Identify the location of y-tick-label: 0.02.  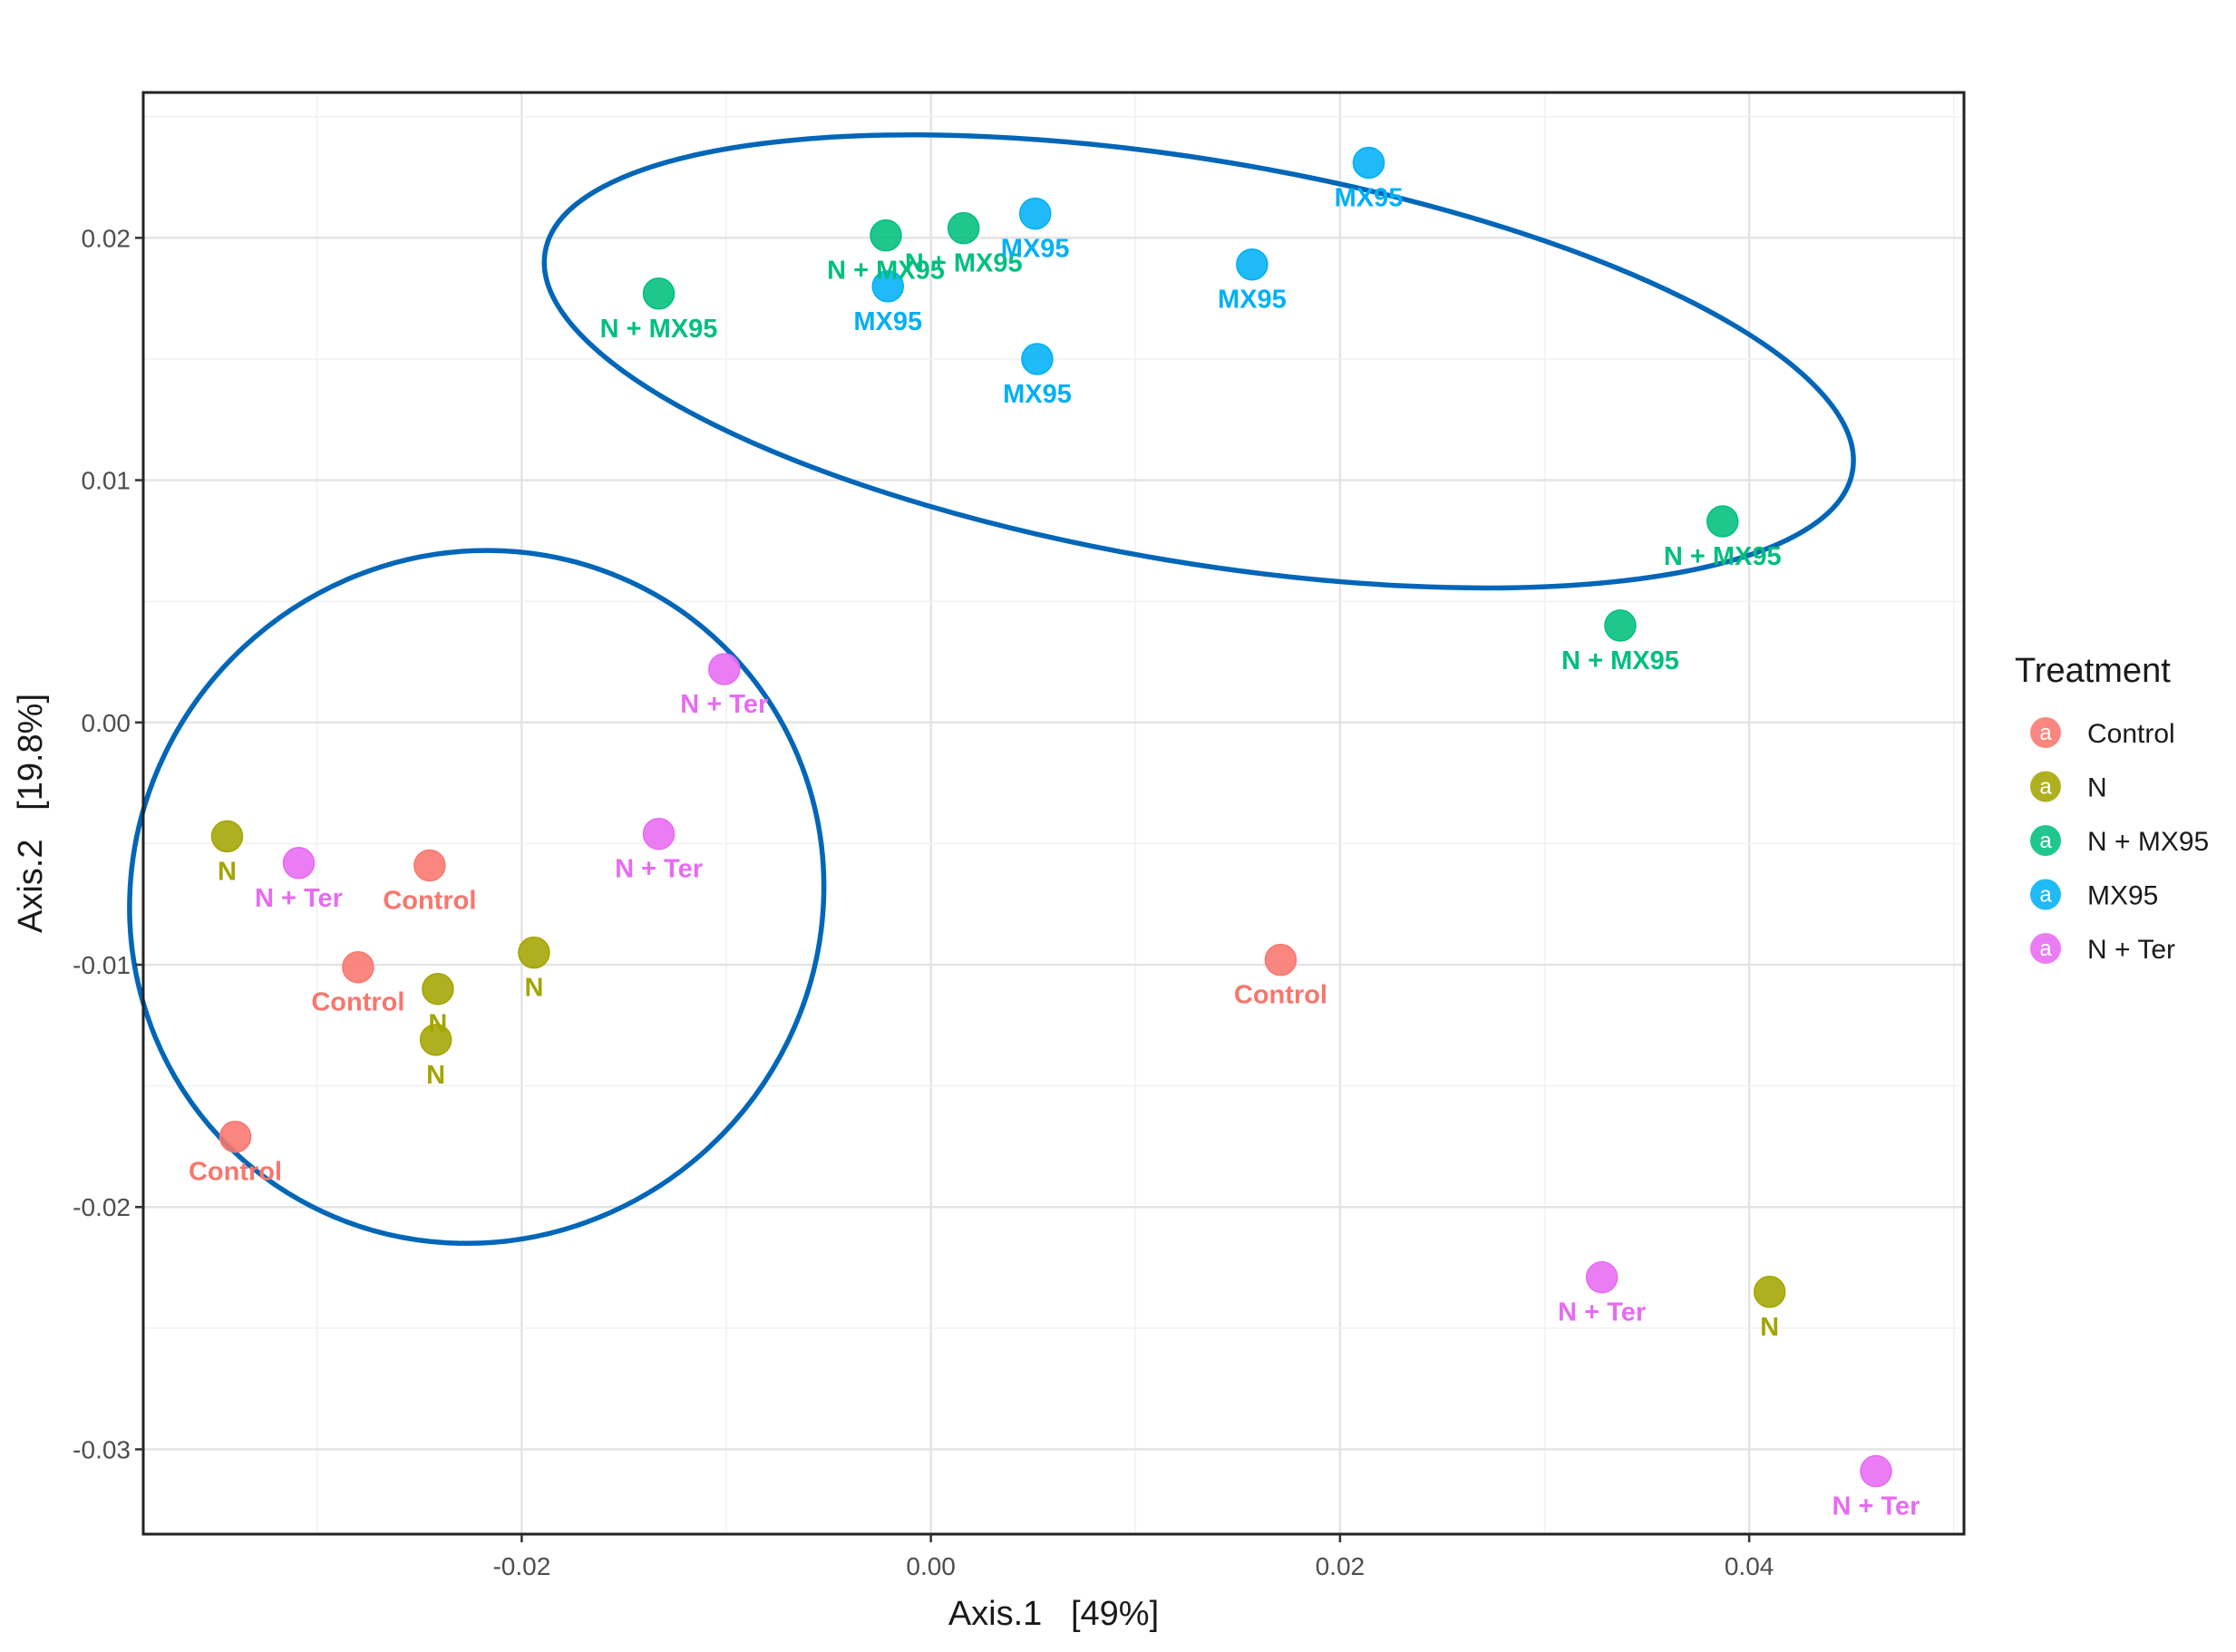
(106, 238).